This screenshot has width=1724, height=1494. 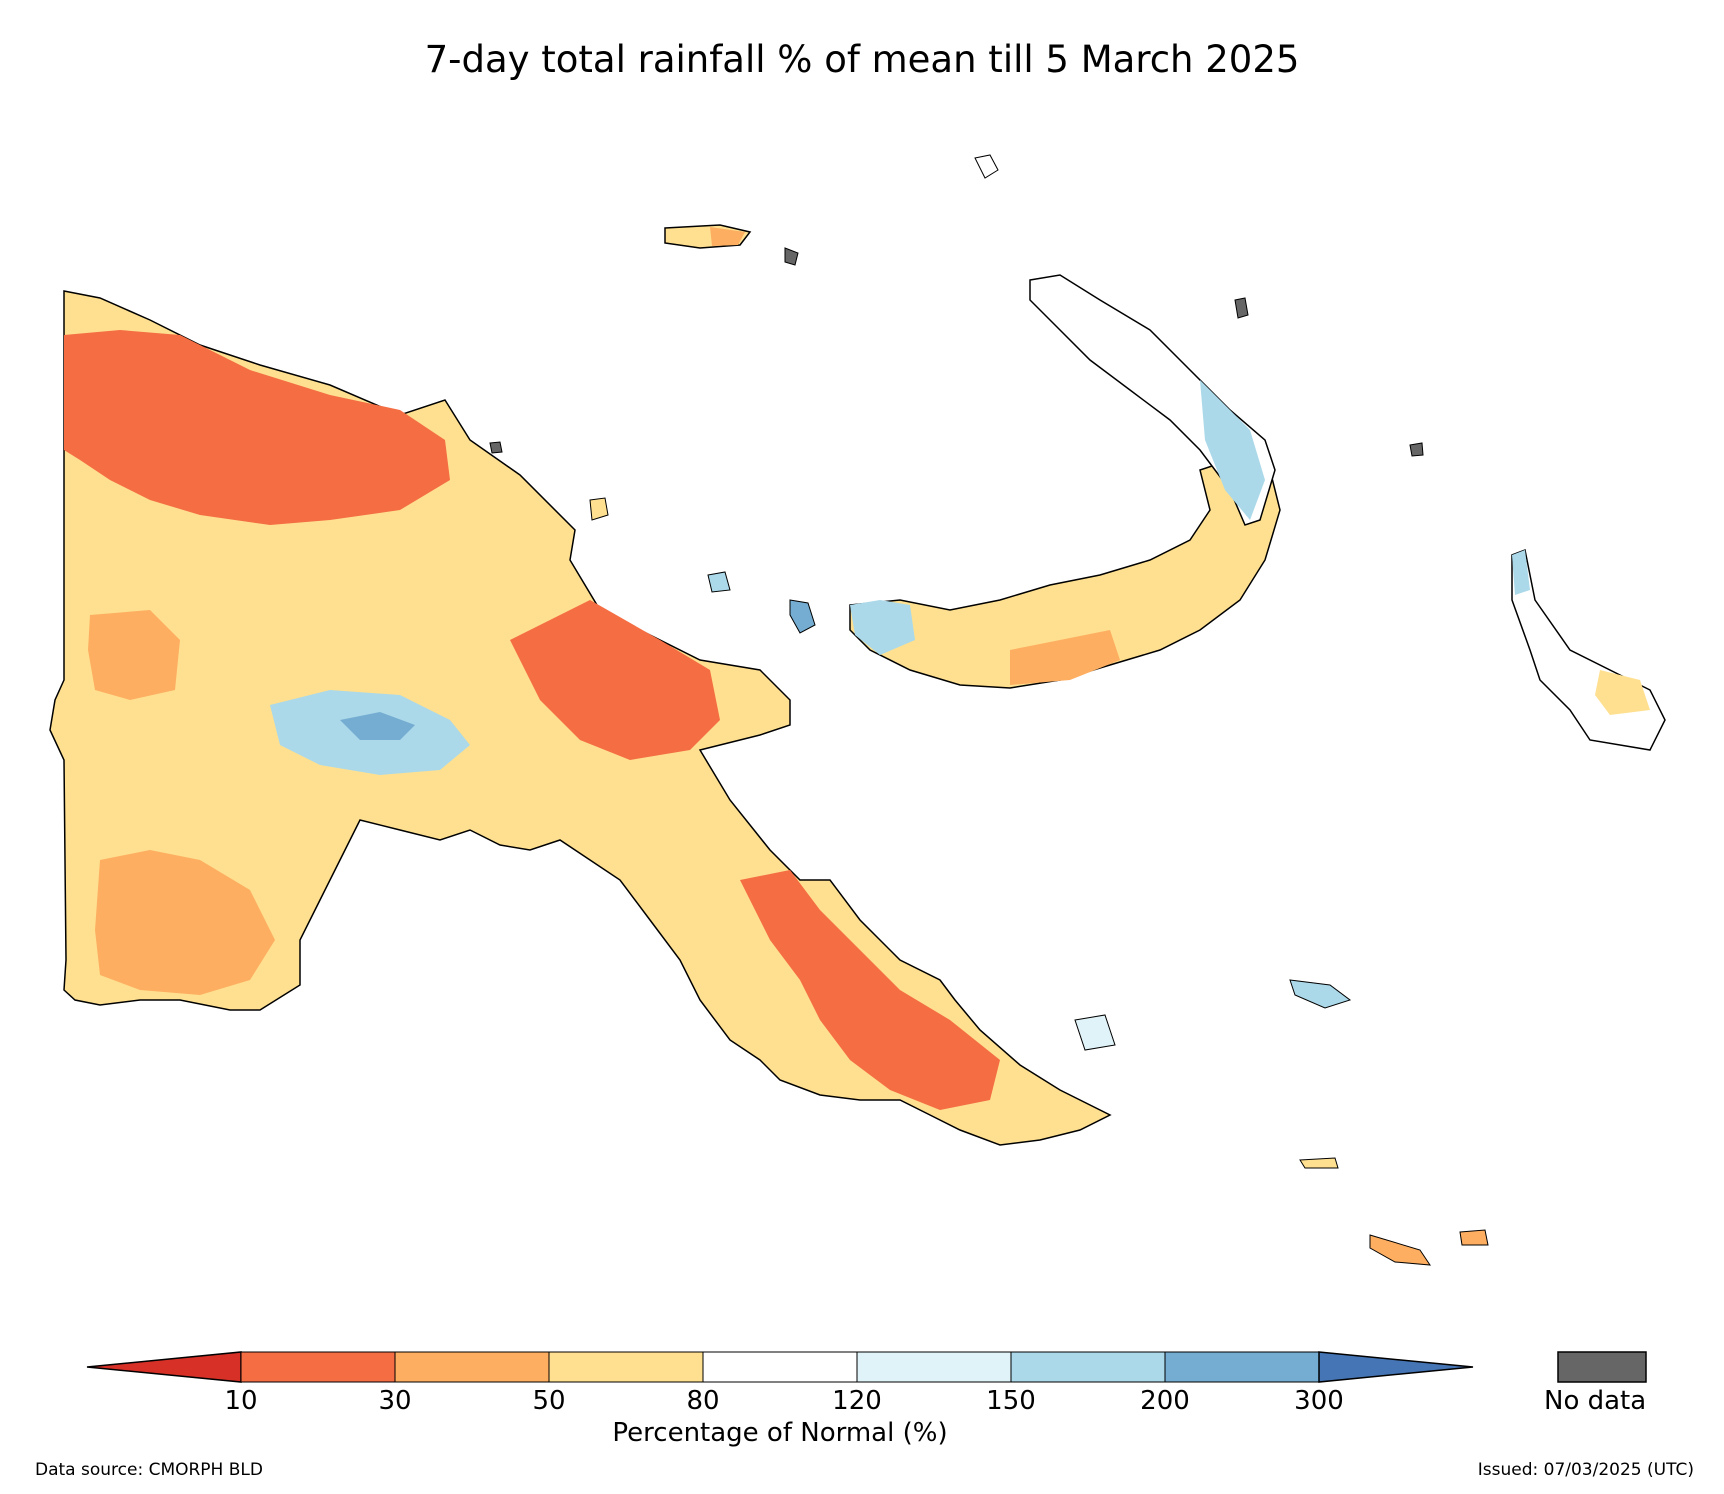 I want to click on new-britain-moderate-zone, so click(x=1065, y=657).